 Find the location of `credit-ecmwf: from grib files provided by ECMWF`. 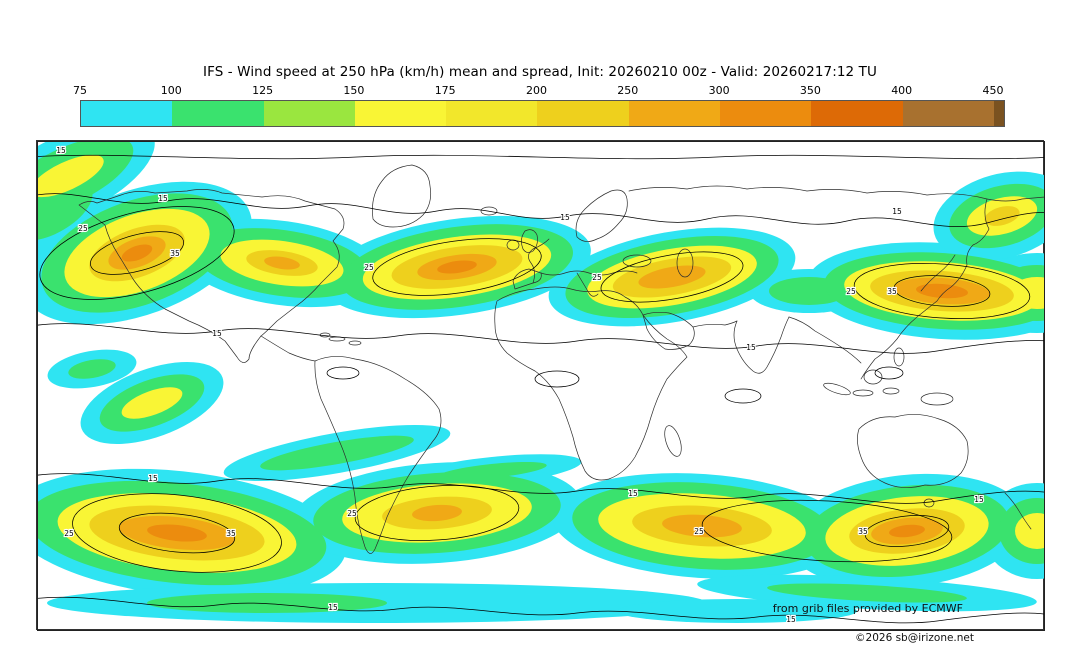

credit-ecmwf: from grib files provided by ECMWF is located at coordinates (867, 608).